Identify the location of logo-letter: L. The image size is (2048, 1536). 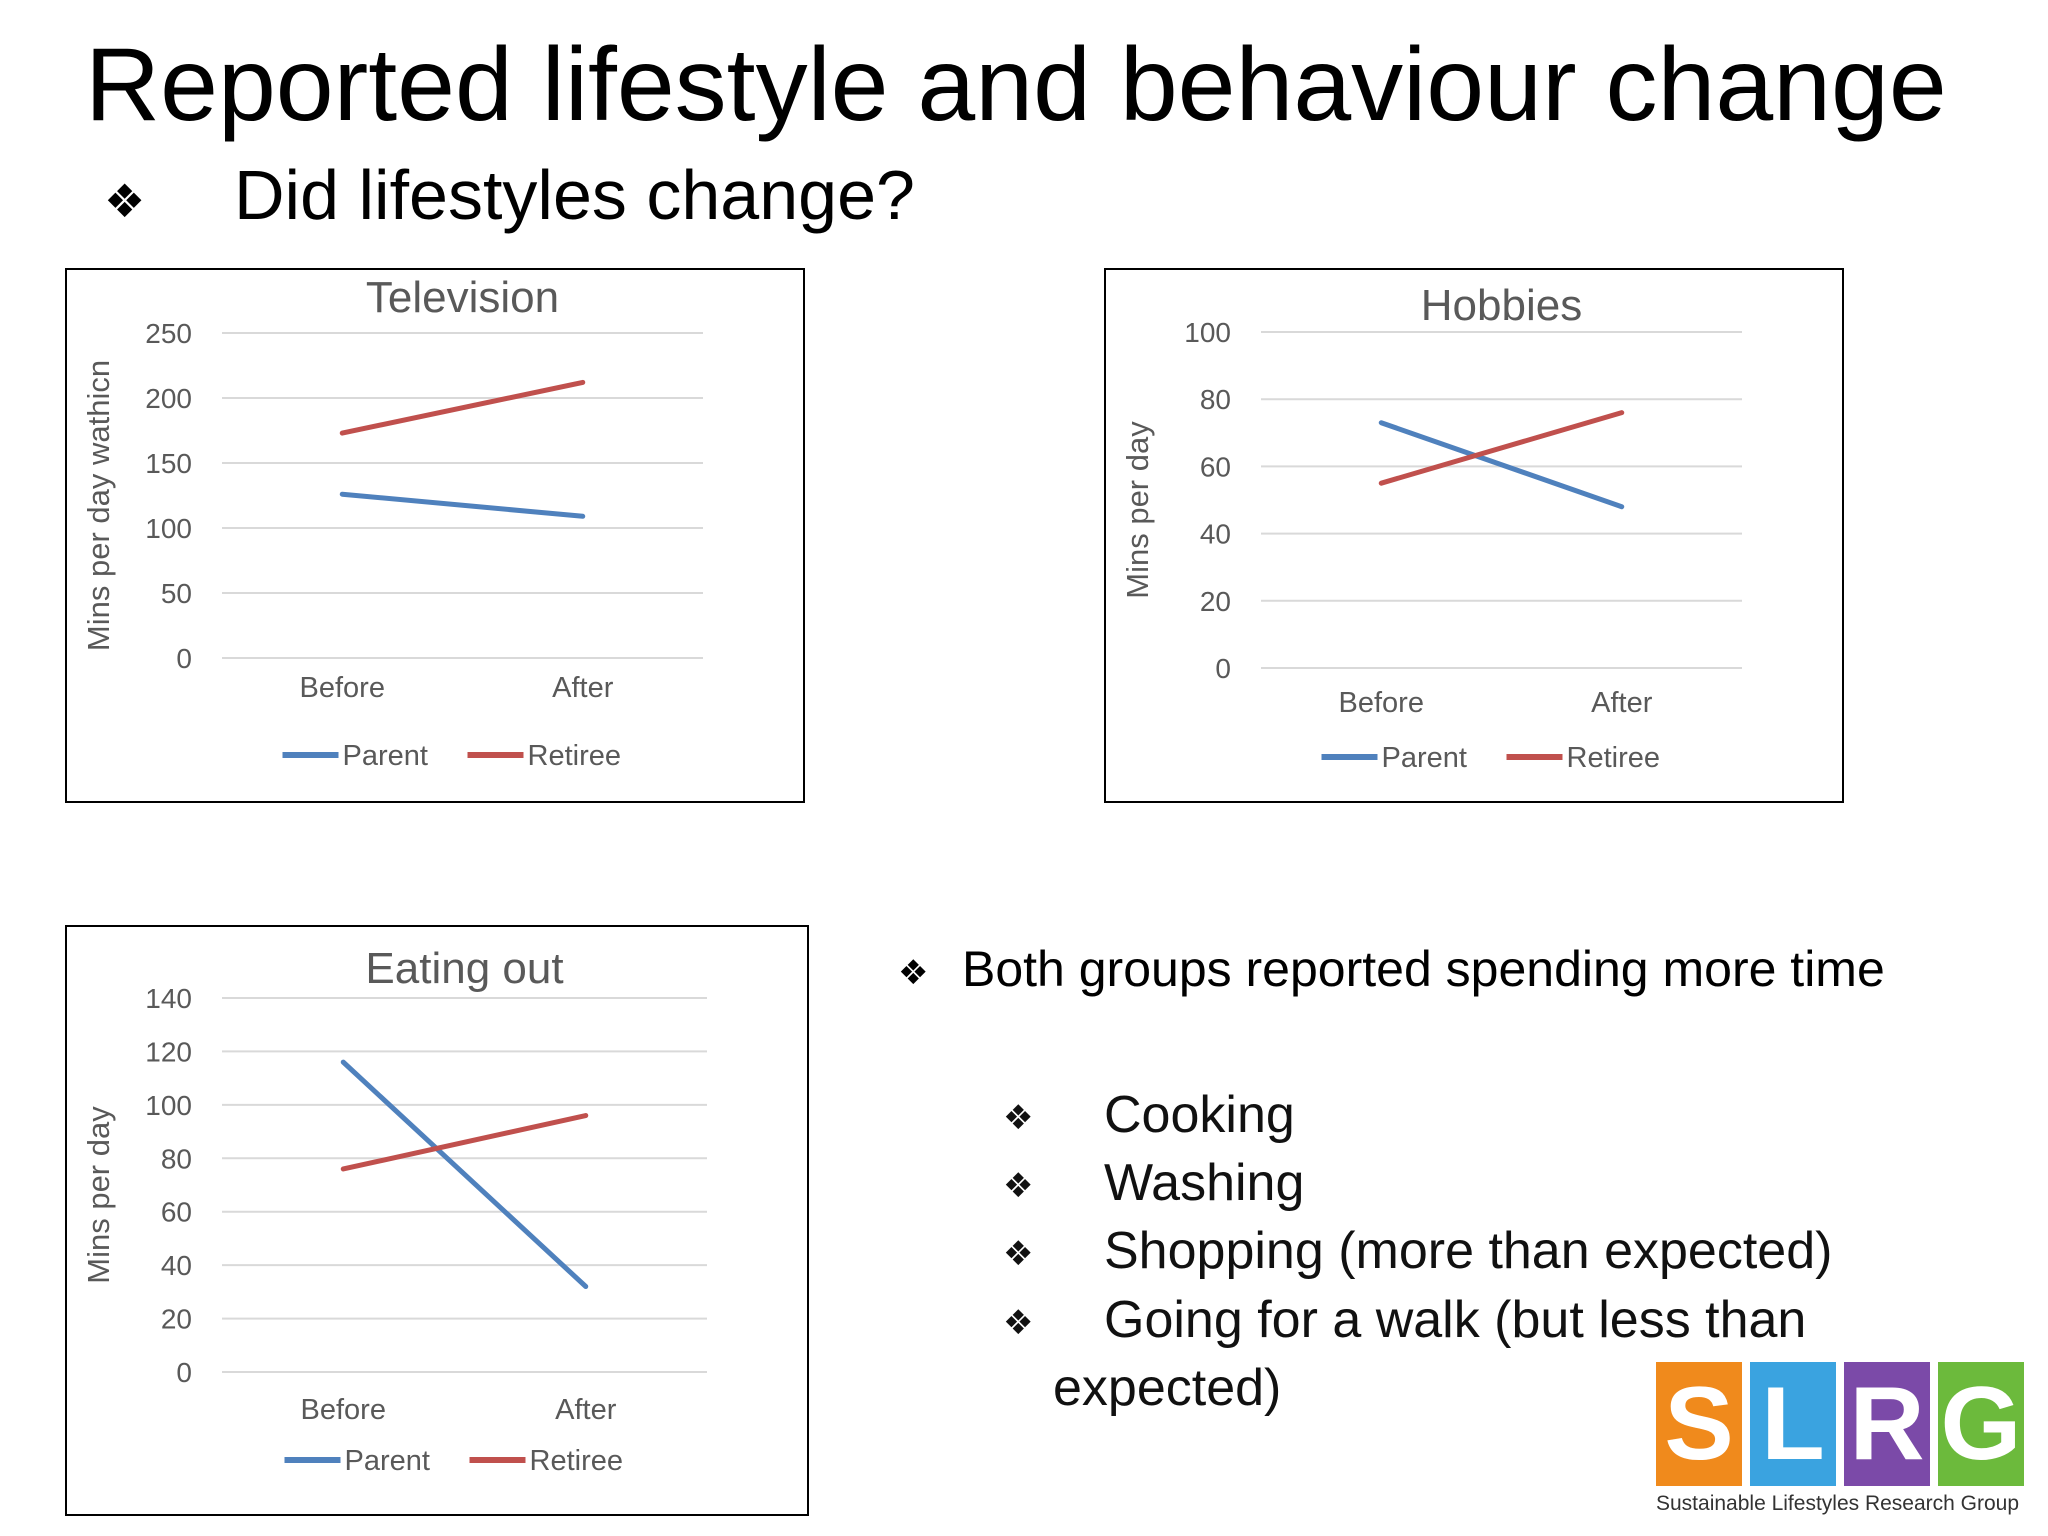
(1793, 1424).